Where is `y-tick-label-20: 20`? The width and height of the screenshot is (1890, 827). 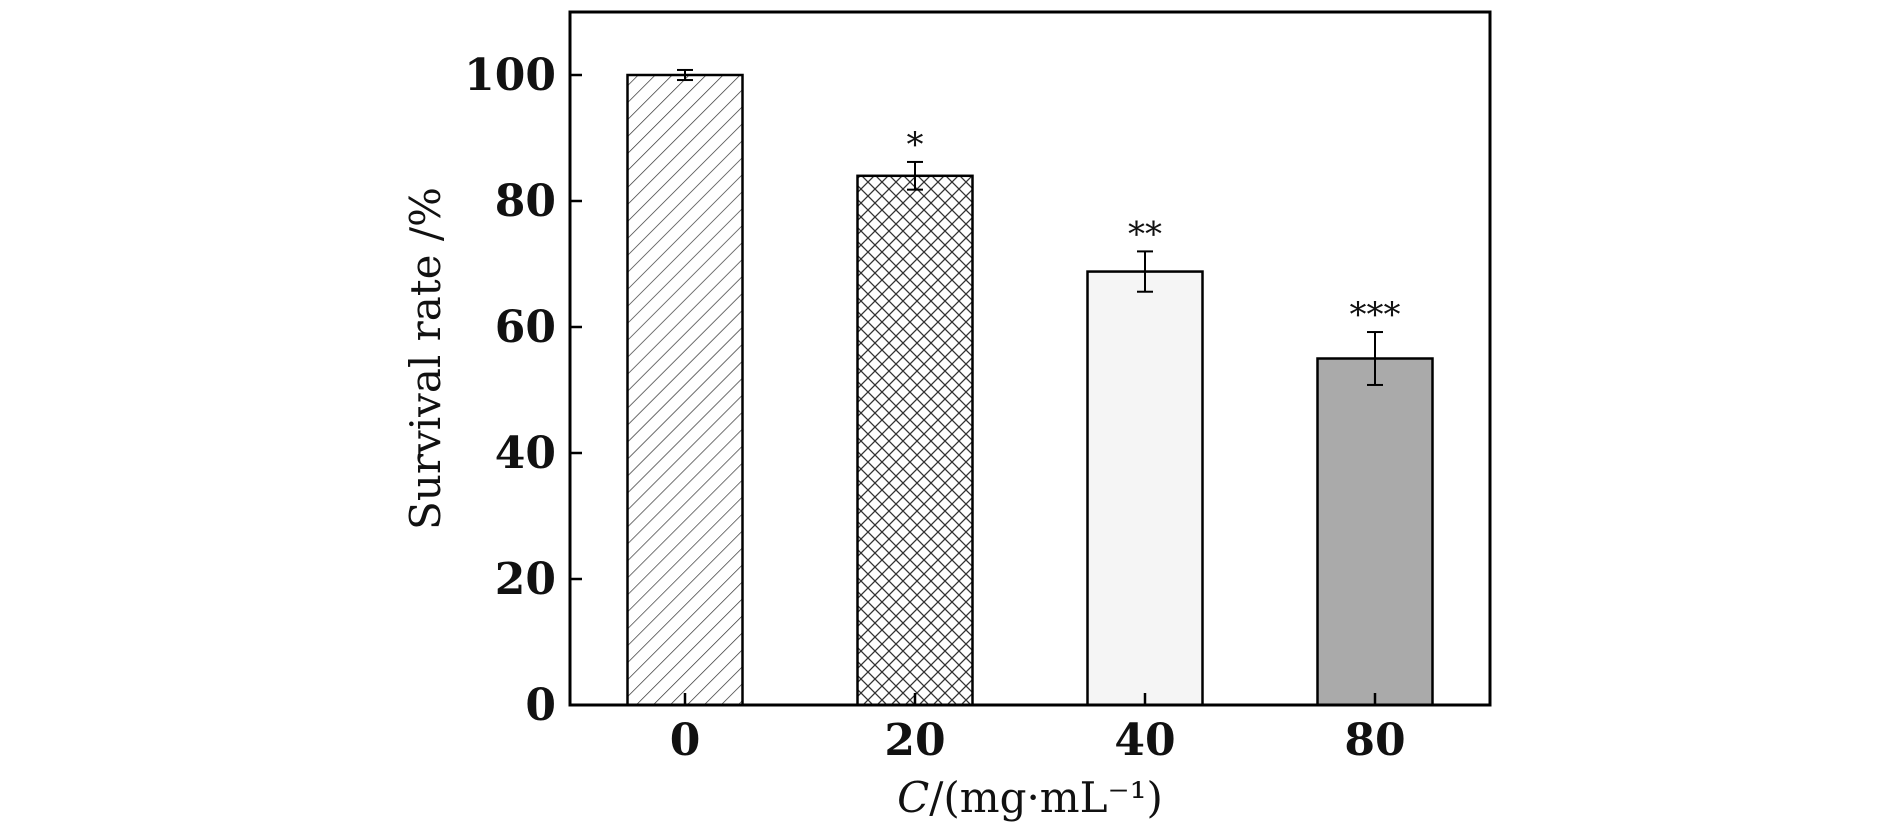
y-tick-label-20: 20 is located at coordinates (525, 579).